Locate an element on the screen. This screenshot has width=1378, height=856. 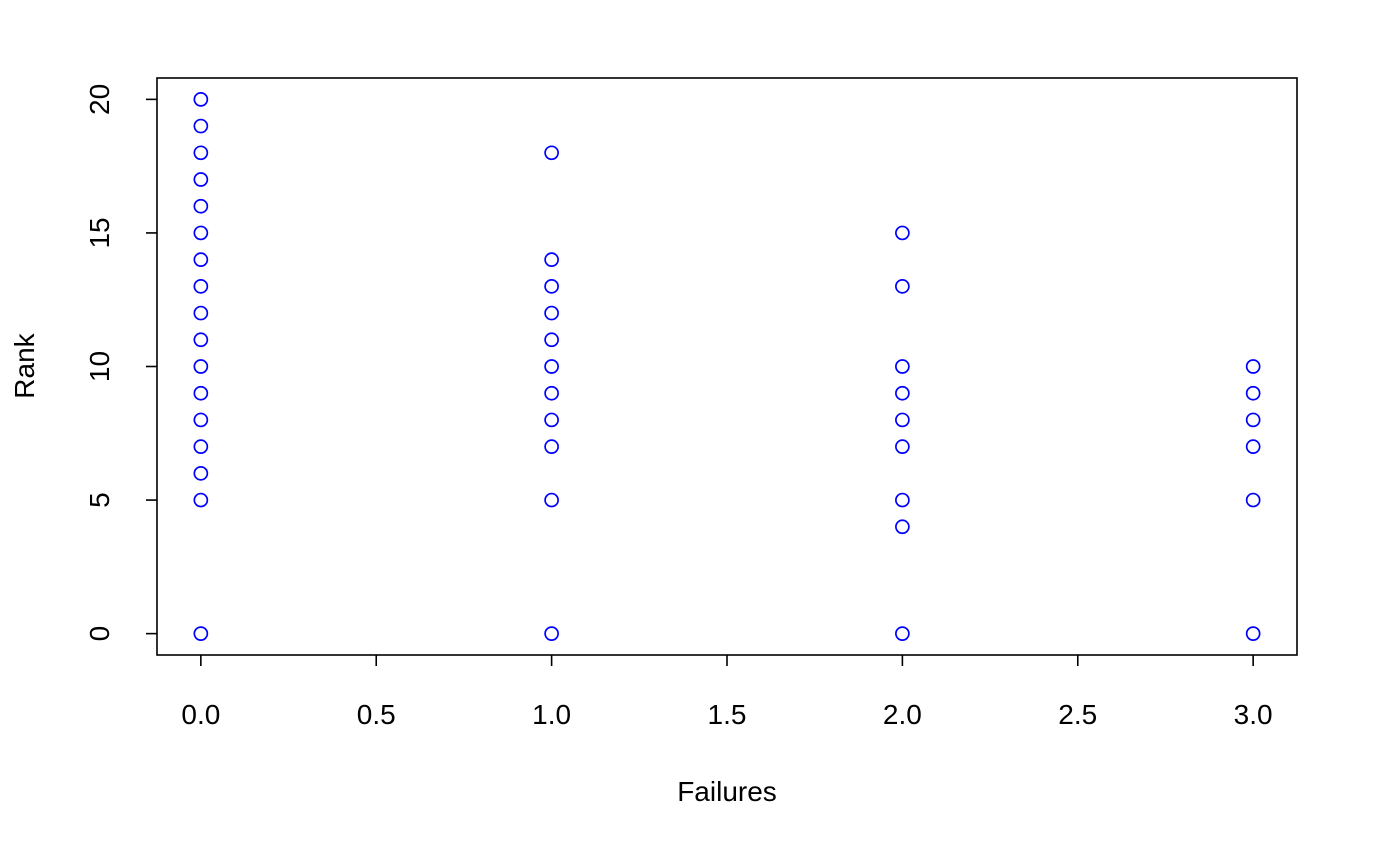
y-tick-label: 5 is located at coordinates (99, 500).